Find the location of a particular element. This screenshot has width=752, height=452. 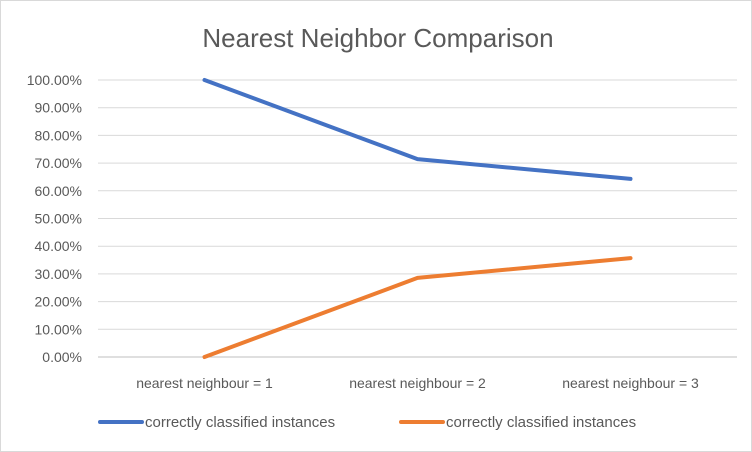

y-tick-label: 90.00% is located at coordinates (58, 108).